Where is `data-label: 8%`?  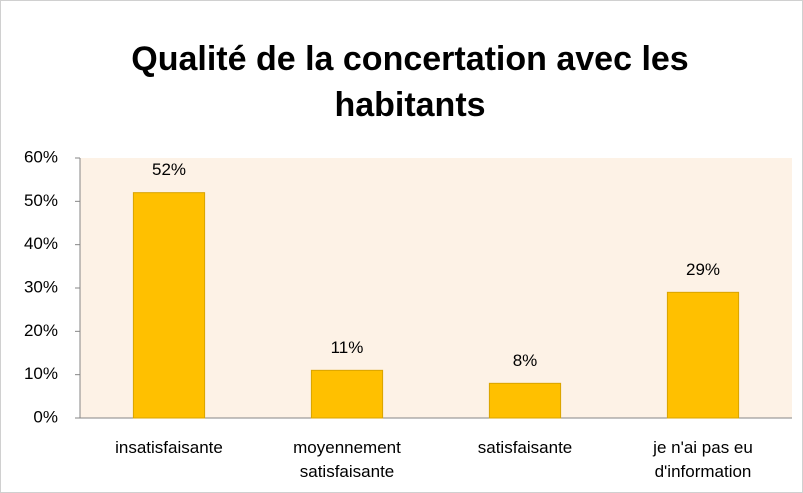 data-label: 8% is located at coordinates (525, 360).